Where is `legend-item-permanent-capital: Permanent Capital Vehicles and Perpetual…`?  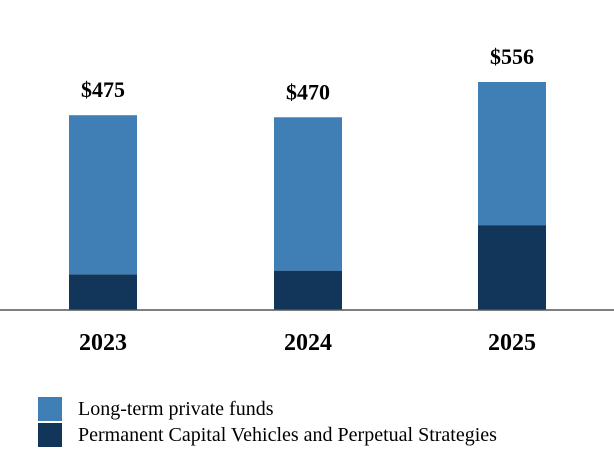
legend-item-permanent-capital: Permanent Capital Vehicles and Perpetual… is located at coordinates (323, 435).